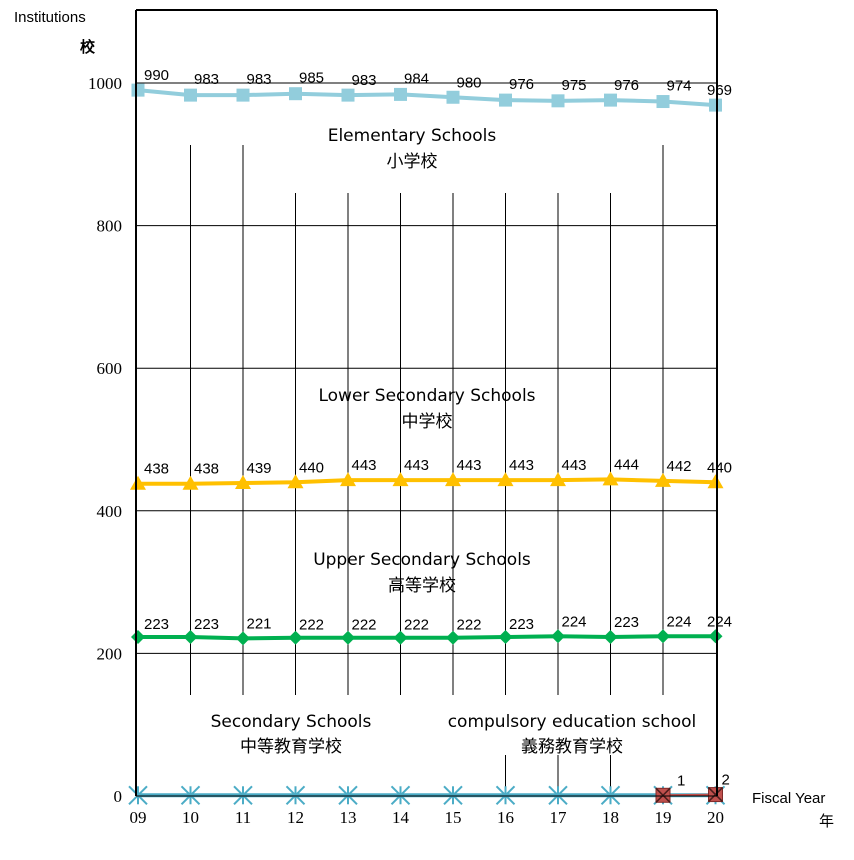  I want to click on x-tick-label: 17, so click(559, 817).